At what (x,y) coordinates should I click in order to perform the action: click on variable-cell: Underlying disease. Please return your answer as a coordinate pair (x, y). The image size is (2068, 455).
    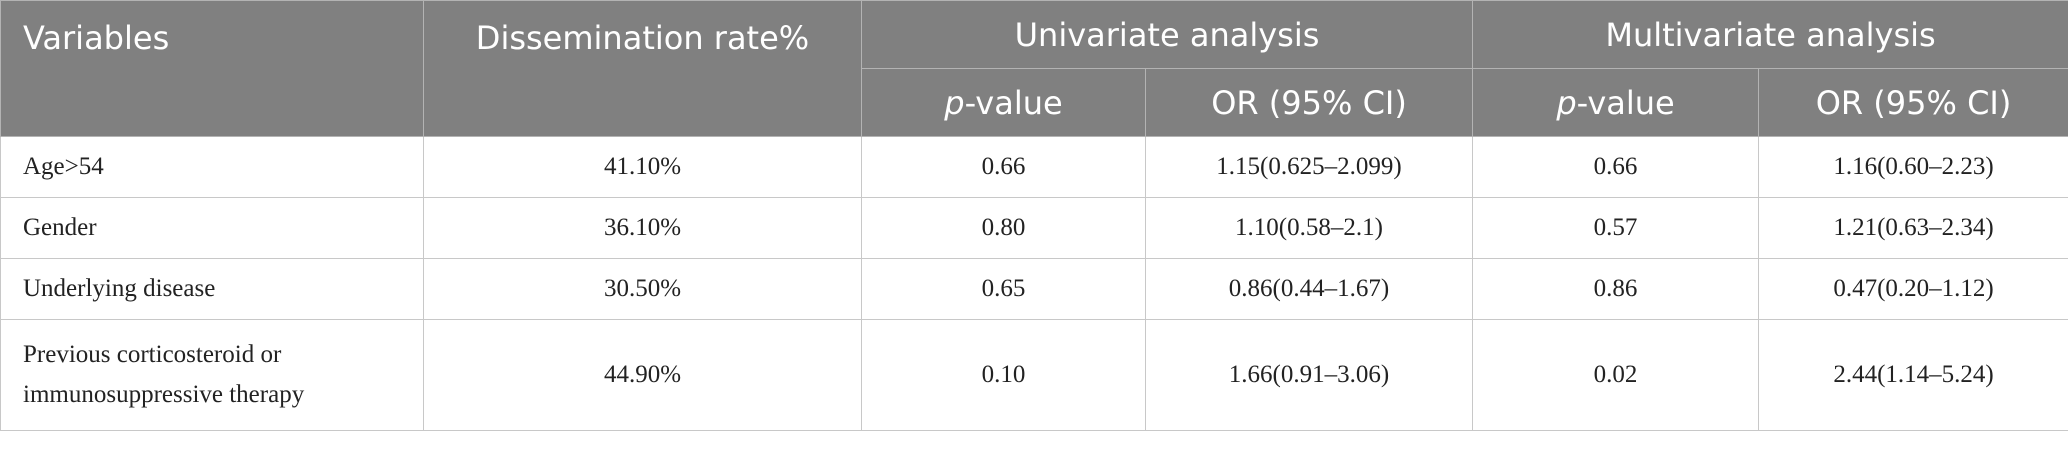
    Looking at the image, I should click on (212, 289).